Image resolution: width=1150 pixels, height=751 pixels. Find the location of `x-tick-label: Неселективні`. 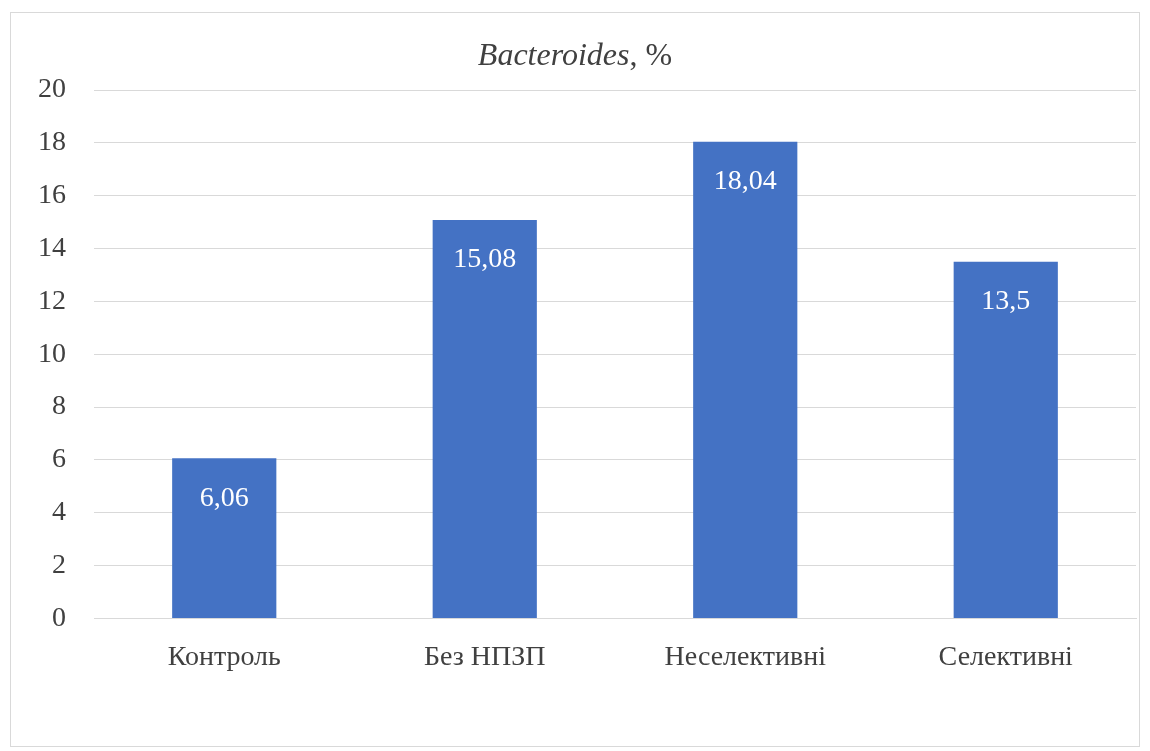

x-tick-label: Неселективні is located at coordinates (745, 655).